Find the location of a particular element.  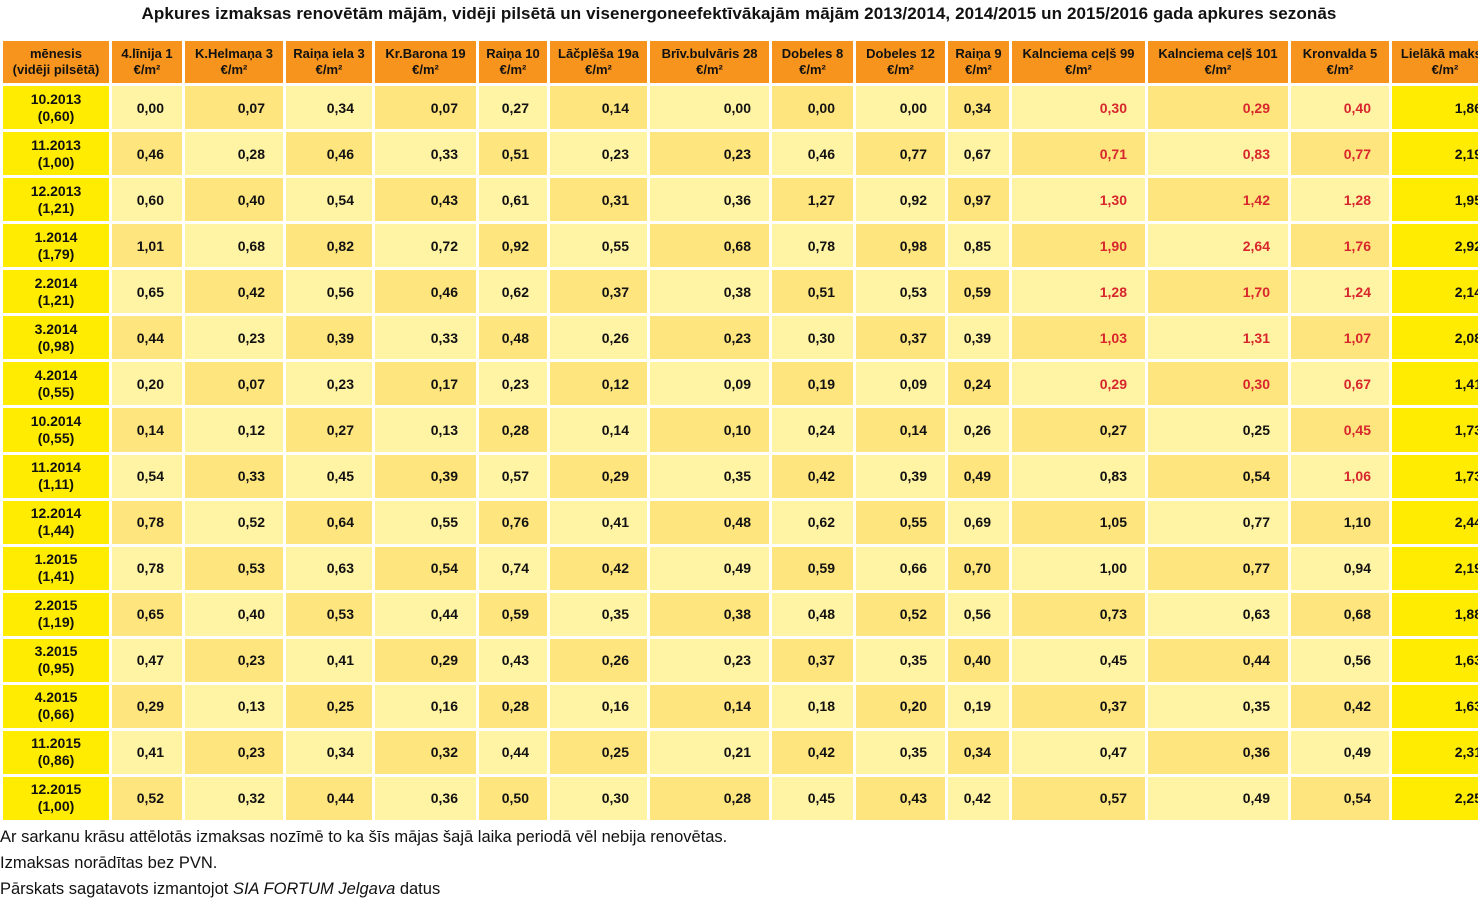

value-cell: 0,59 is located at coordinates (513, 614).